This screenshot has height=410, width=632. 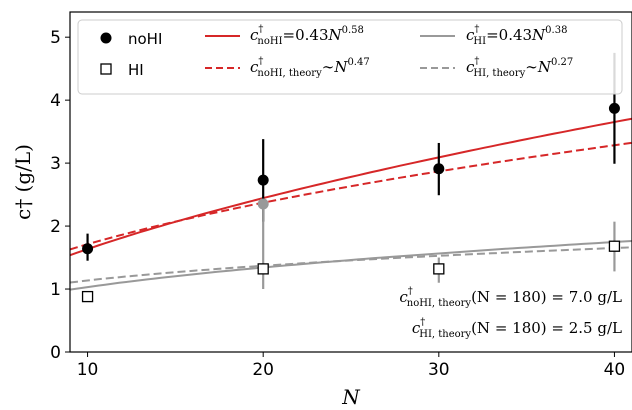 I want to click on legend-label-HI: HI, so click(x=136, y=70).